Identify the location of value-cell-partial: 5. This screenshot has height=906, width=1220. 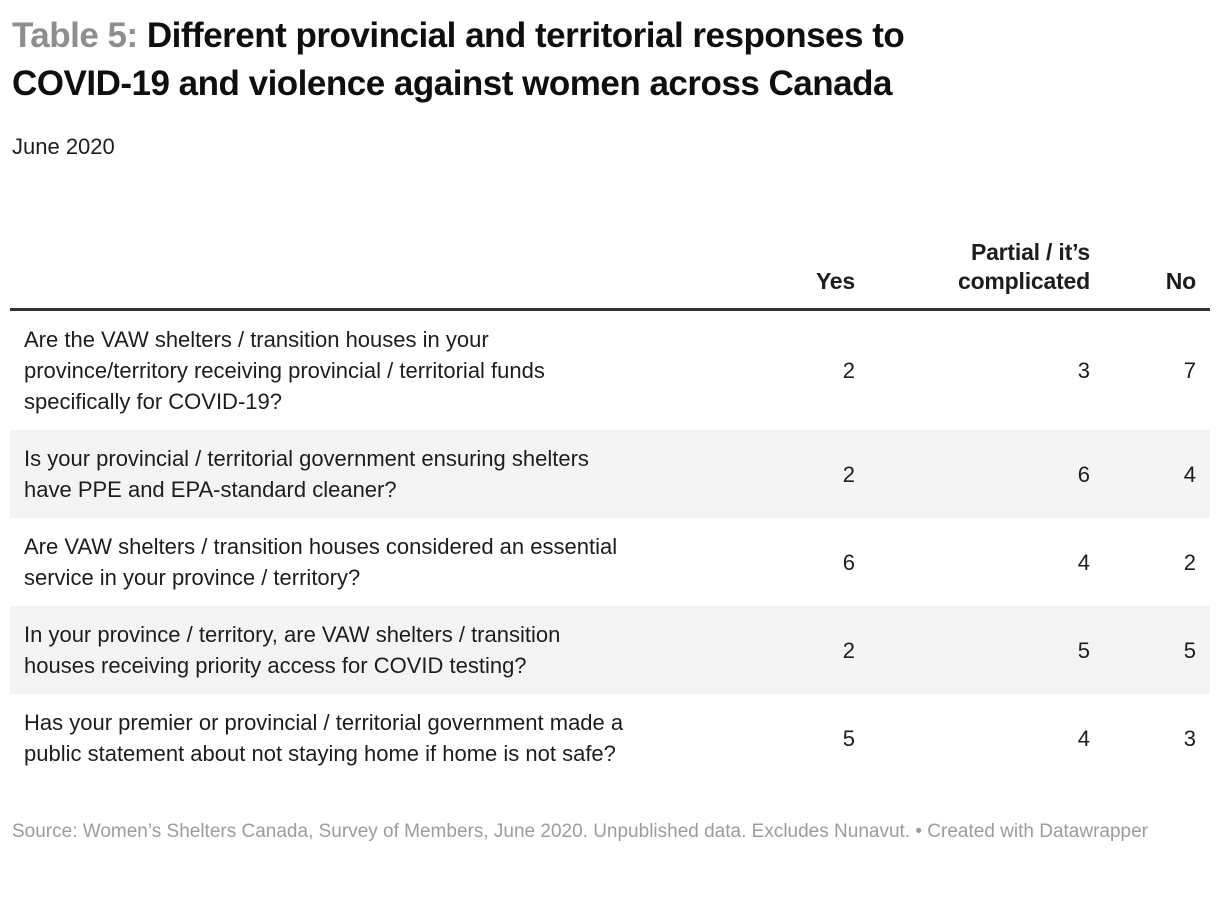
(1083, 650).